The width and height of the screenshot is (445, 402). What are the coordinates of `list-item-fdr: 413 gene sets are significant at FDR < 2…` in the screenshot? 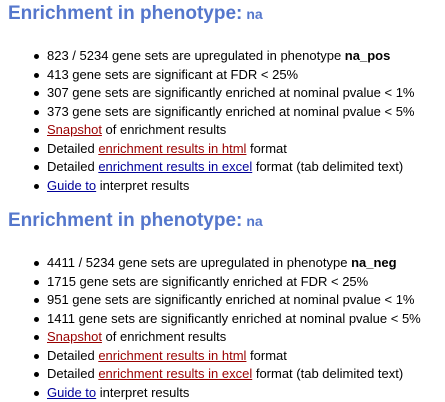 It's located at (207, 75).